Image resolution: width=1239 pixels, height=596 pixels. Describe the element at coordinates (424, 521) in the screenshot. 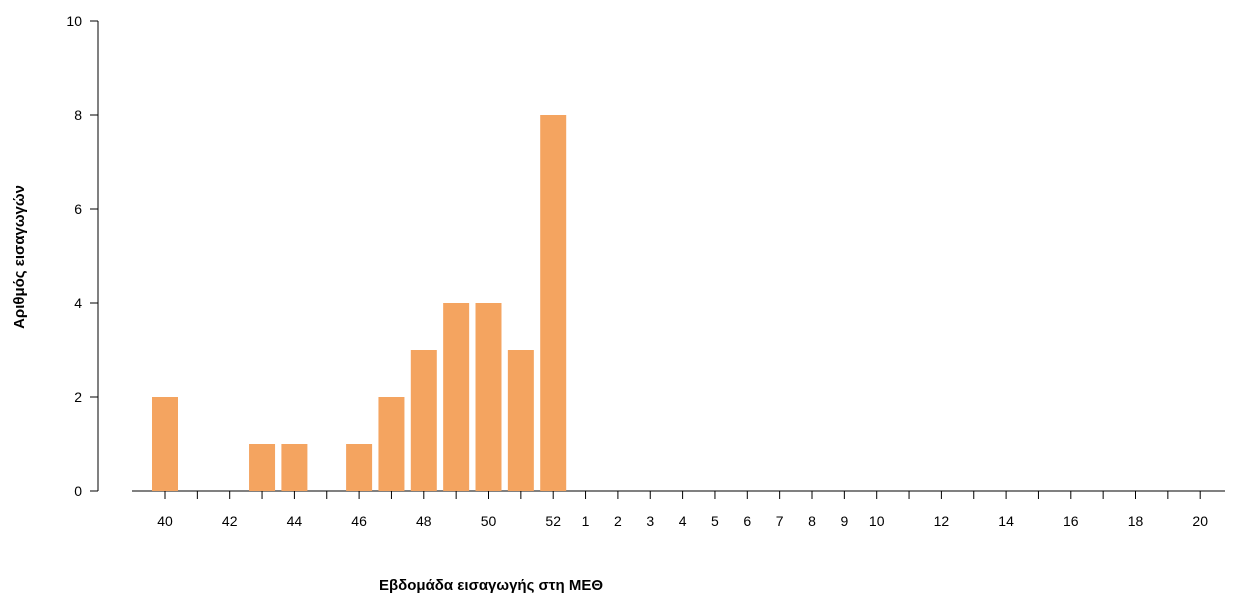

I see `x-tick-label-48: 48` at that location.